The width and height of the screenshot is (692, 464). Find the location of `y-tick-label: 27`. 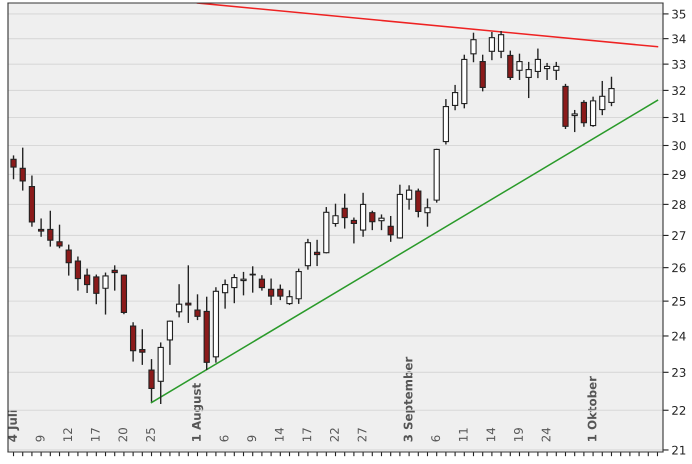

y-tick-label: 27 is located at coordinates (679, 235).